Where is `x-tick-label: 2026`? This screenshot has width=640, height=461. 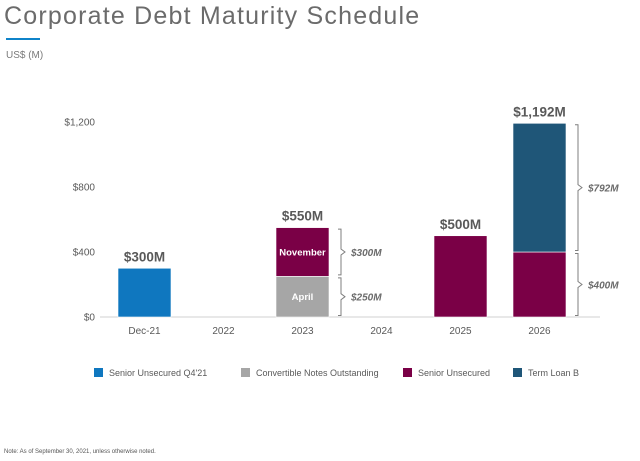 x-tick-label: 2026 is located at coordinates (539, 331).